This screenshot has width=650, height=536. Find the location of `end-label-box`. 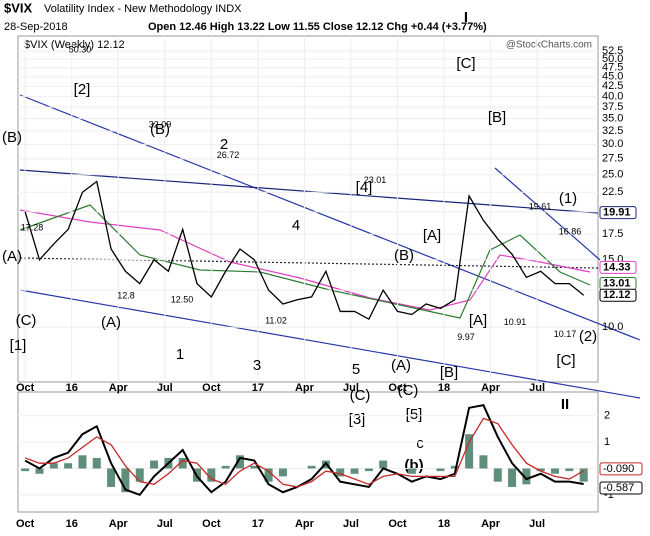

end-label-box is located at coordinates (621, 488).